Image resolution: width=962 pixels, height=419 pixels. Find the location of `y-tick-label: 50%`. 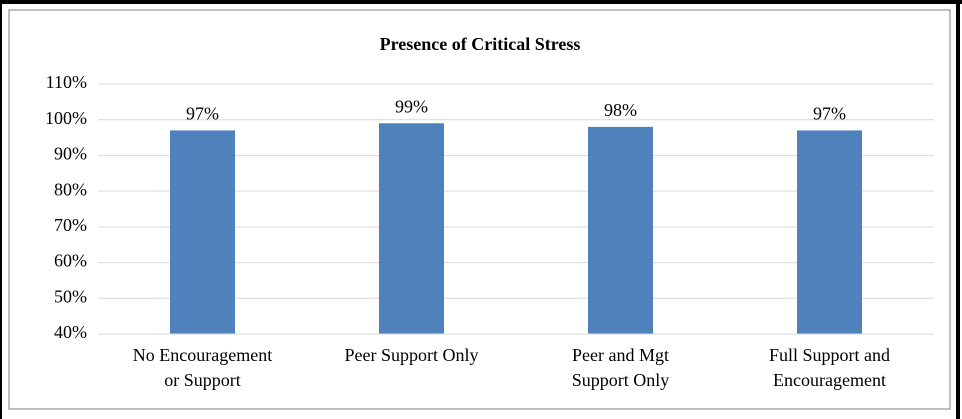

y-tick-label: 50% is located at coordinates (70, 296).